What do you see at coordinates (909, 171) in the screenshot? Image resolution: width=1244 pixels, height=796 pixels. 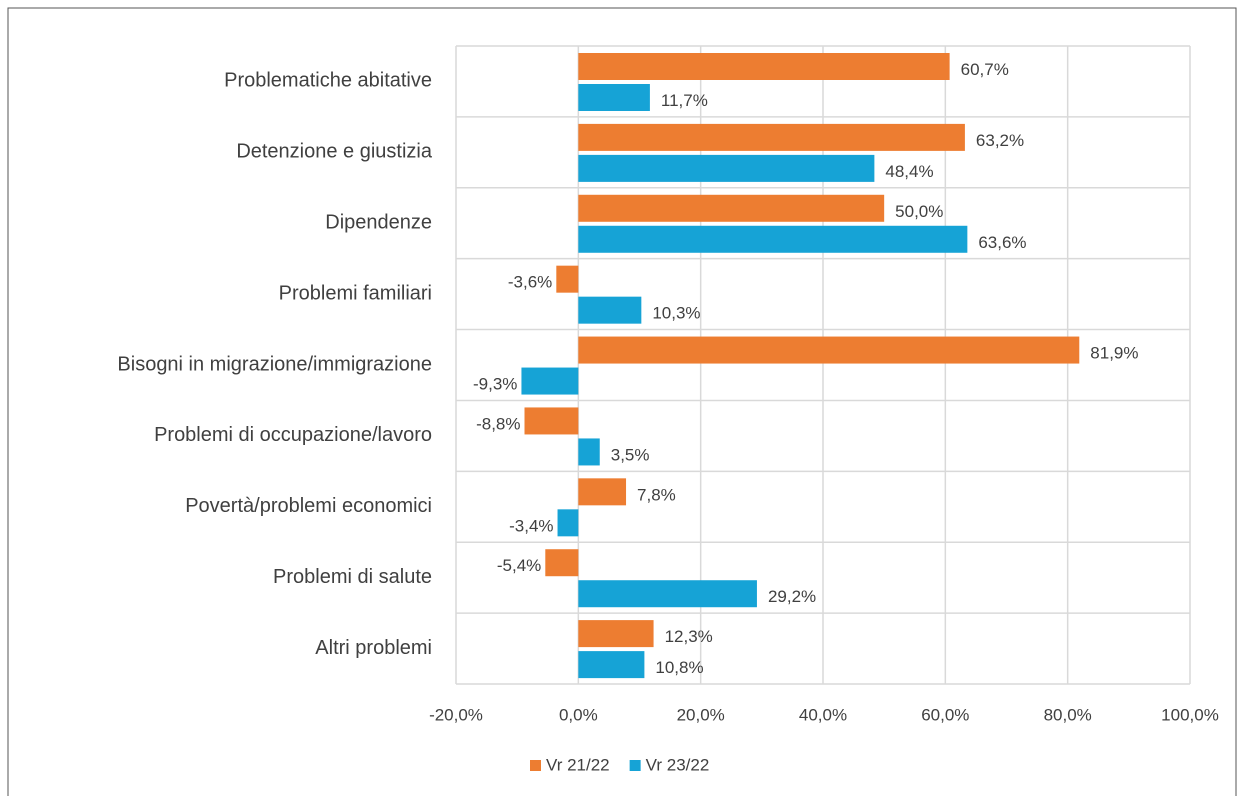 I see `data-label: 48,4%` at bounding box center [909, 171].